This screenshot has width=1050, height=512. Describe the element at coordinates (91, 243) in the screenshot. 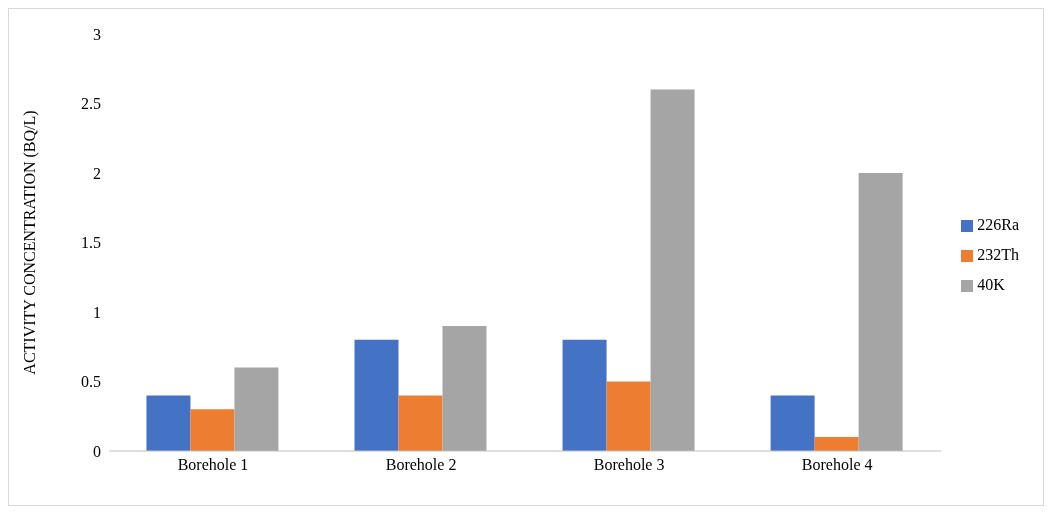

I see `y-tick-label: 1.5` at that location.